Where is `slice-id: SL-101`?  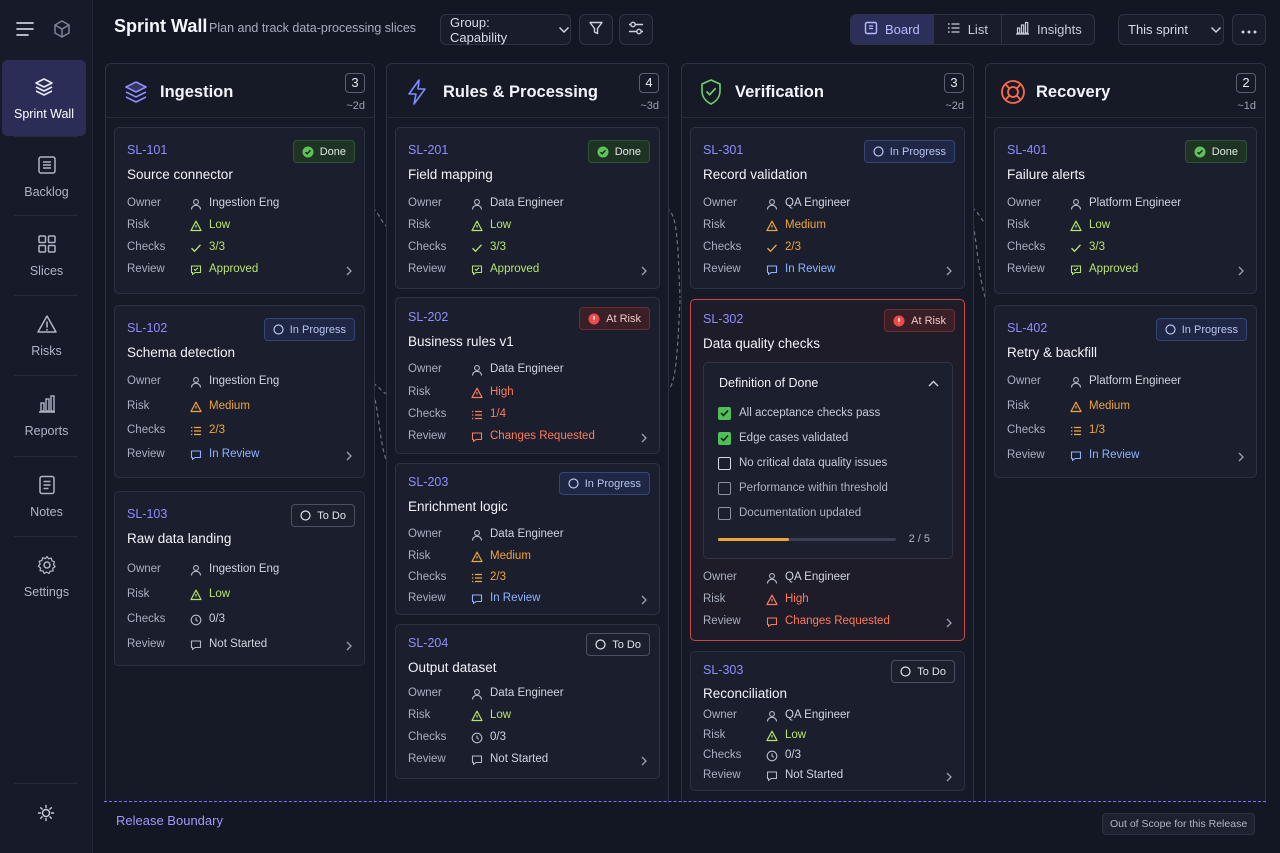 slice-id: SL-101 is located at coordinates (147, 150).